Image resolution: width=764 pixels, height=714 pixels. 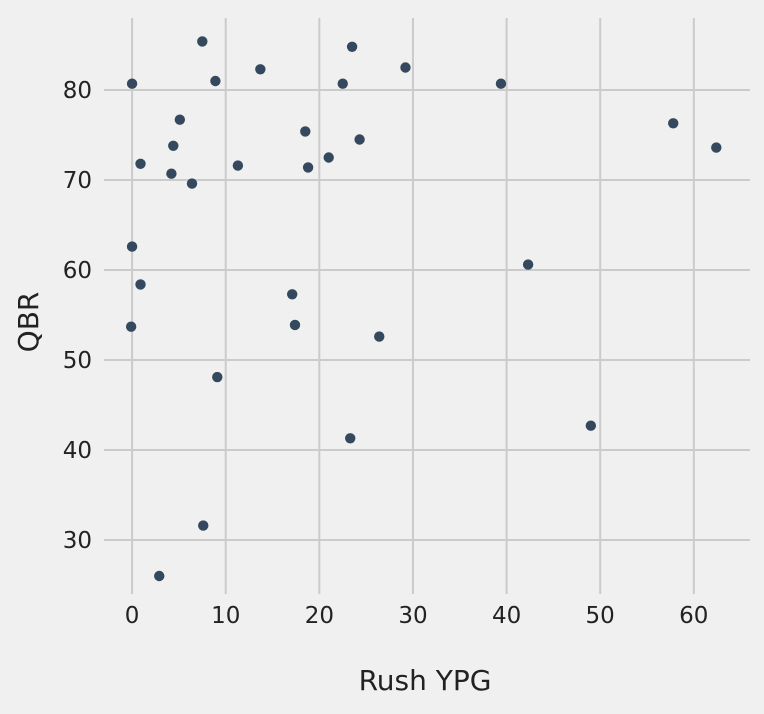 What do you see at coordinates (77, 451) in the screenshot?
I see `y-tick-label: 40` at bounding box center [77, 451].